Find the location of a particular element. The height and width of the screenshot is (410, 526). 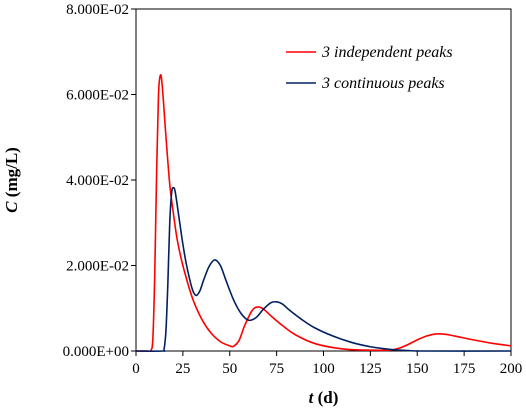

legend-label-1: 3 independent peaks is located at coordinates (387, 52).